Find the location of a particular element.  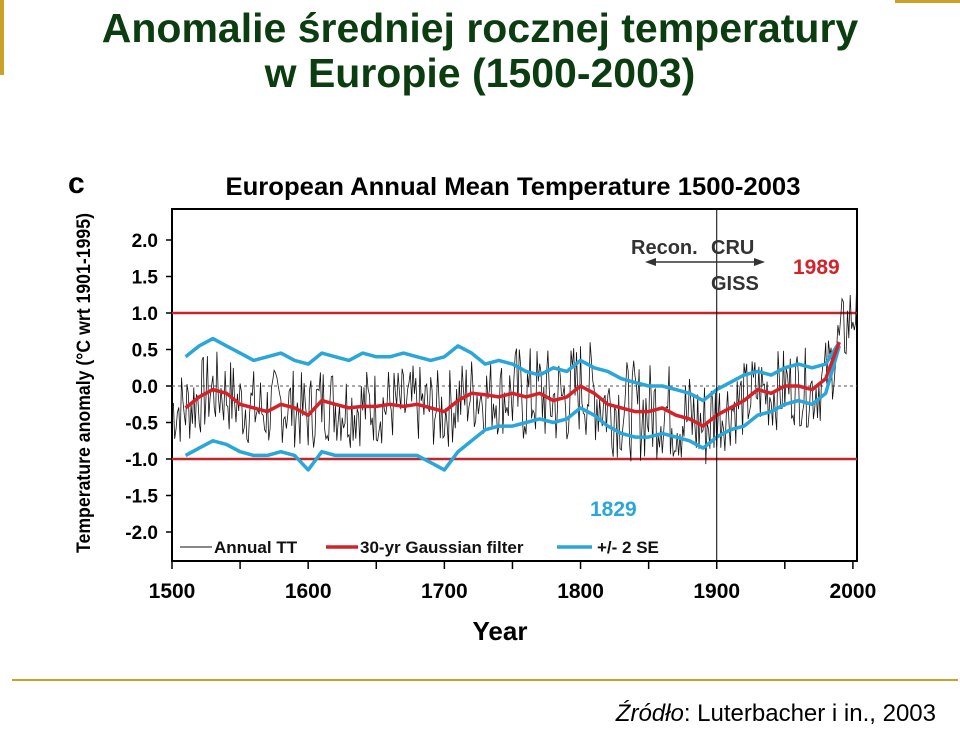

y-axis-label: Temperature anomaly (°C wrt 1901-1995) is located at coordinates (84, 383).